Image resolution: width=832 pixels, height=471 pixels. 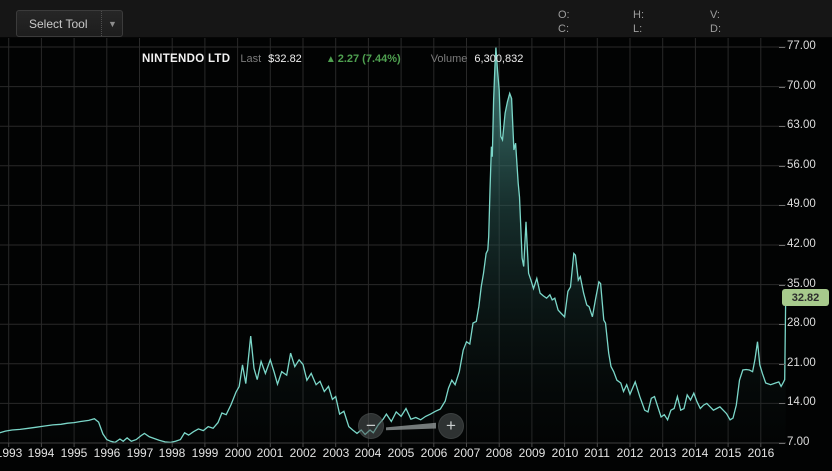 I want to click on time-axis-tick: 1998, so click(x=172, y=453).